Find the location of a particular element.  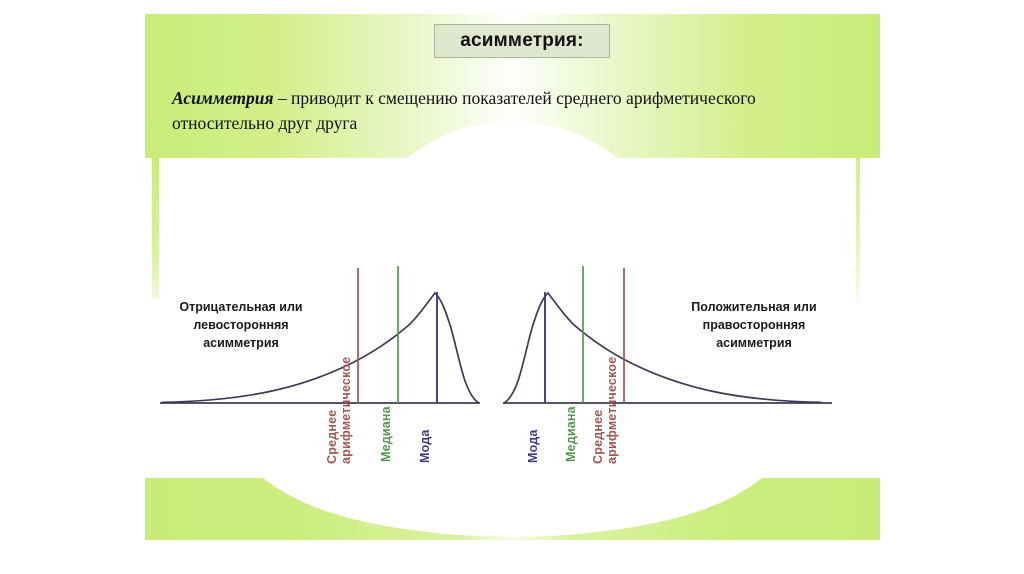

caption-negative-line3: асимметрия is located at coordinates (241, 343).